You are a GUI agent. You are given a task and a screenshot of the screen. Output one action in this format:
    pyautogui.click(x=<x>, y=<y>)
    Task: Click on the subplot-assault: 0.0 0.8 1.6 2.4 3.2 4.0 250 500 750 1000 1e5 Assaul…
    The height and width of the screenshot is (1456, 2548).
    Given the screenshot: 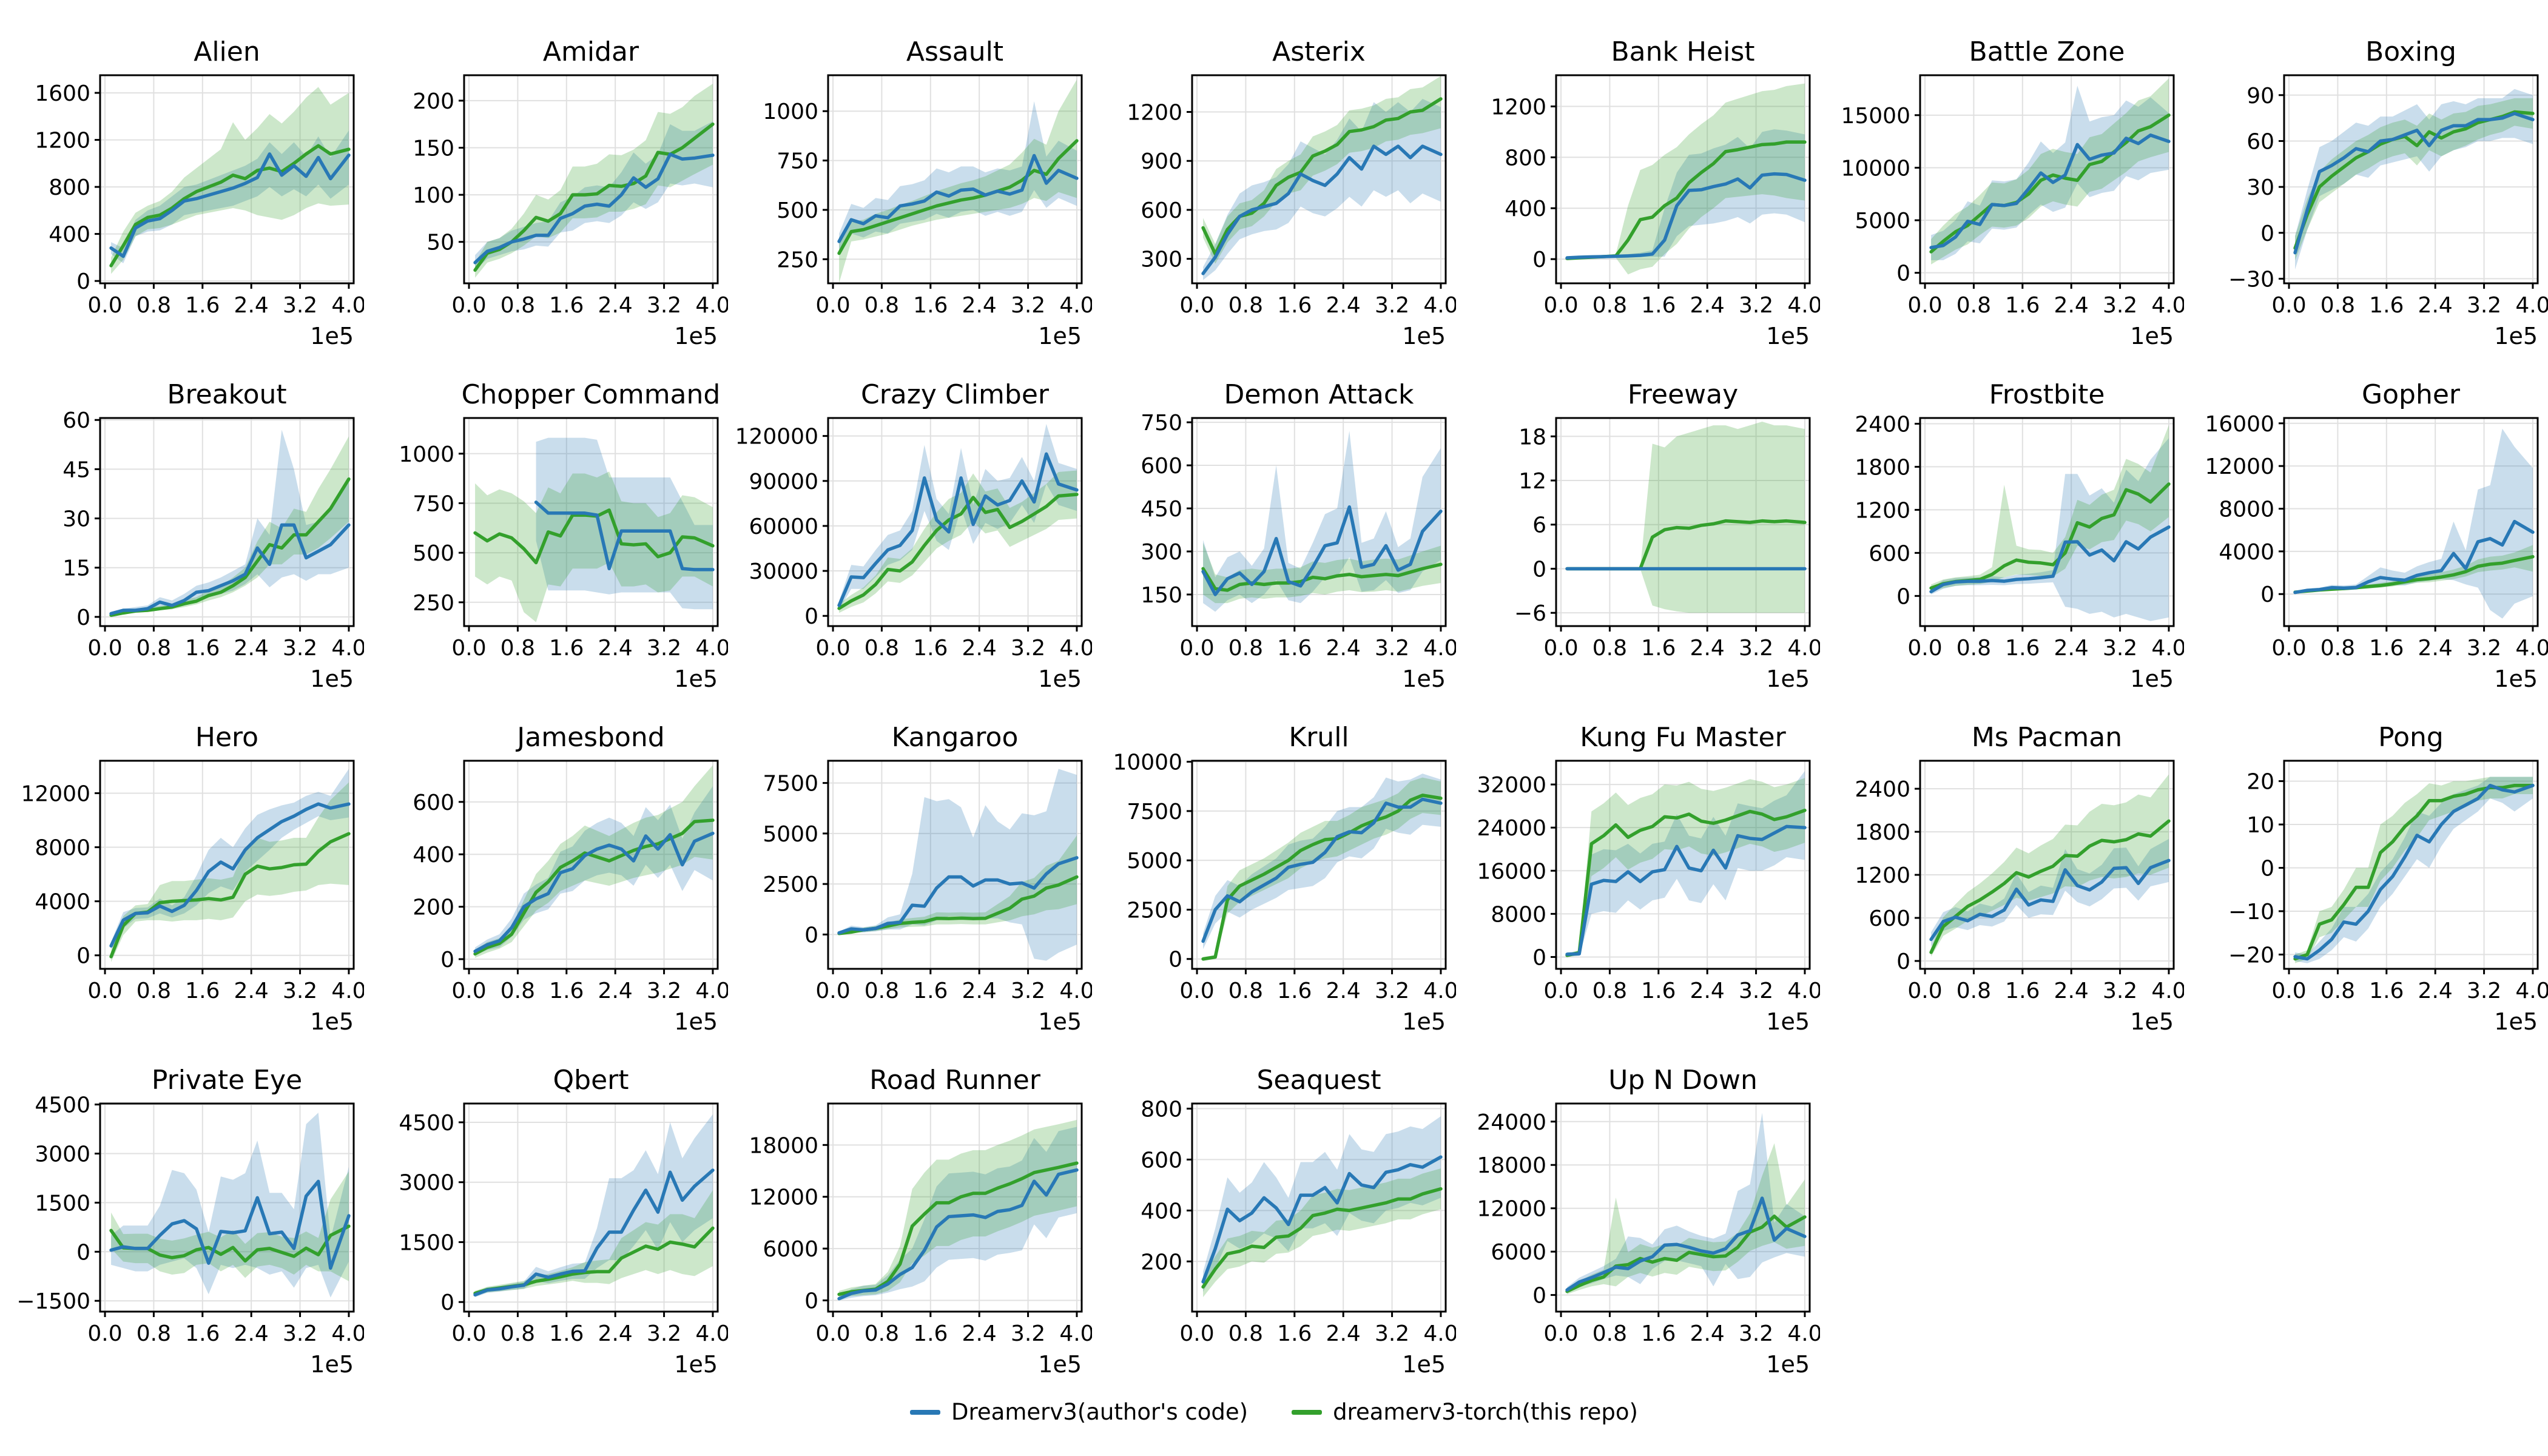 What is the action you would take?
    pyautogui.click(x=911, y=178)
    